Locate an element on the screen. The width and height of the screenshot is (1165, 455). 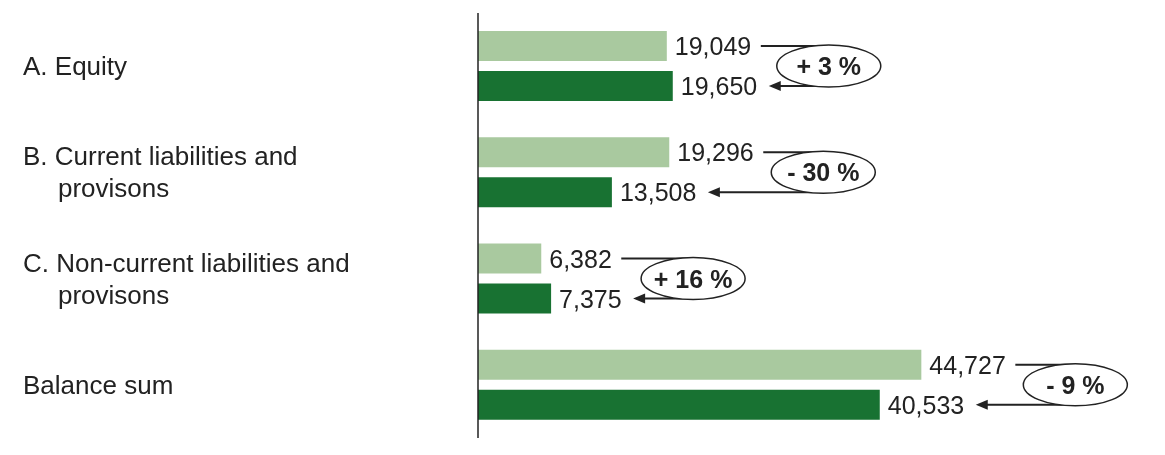
data-label: 44,727 is located at coordinates (967, 364).